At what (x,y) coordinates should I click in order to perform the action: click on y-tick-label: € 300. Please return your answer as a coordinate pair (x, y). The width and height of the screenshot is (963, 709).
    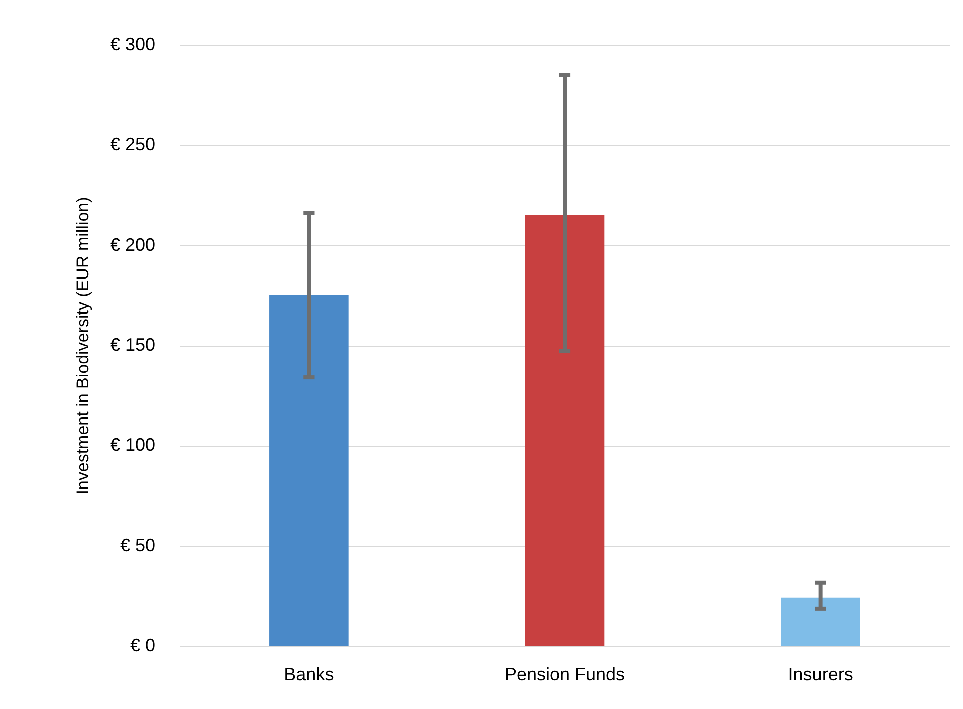
    Looking at the image, I should click on (133, 44).